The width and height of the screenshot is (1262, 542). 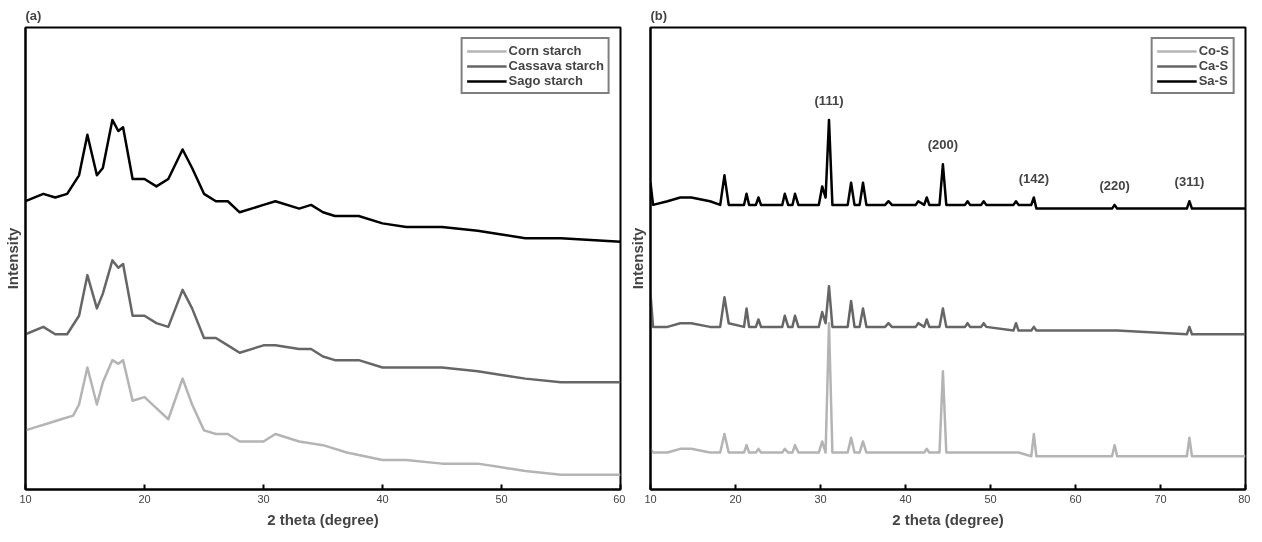 What do you see at coordinates (1114, 185) in the screenshot?
I see `annotation: (220)` at bounding box center [1114, 185].